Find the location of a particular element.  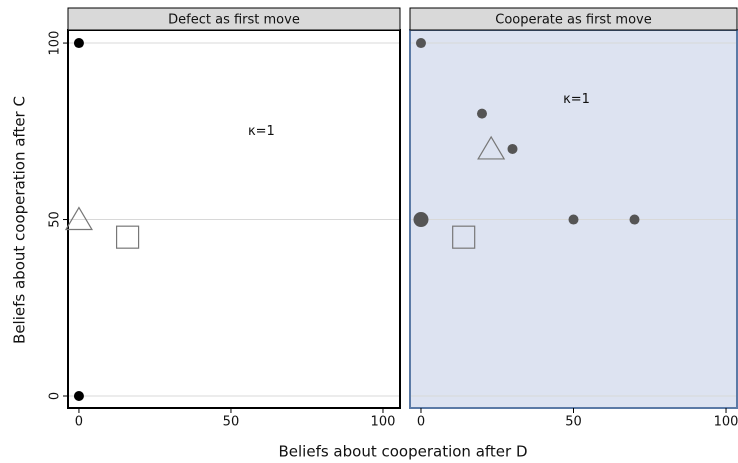

y-axis-label: Beliefs about cooperation after C is located at coordinates (20, 220).